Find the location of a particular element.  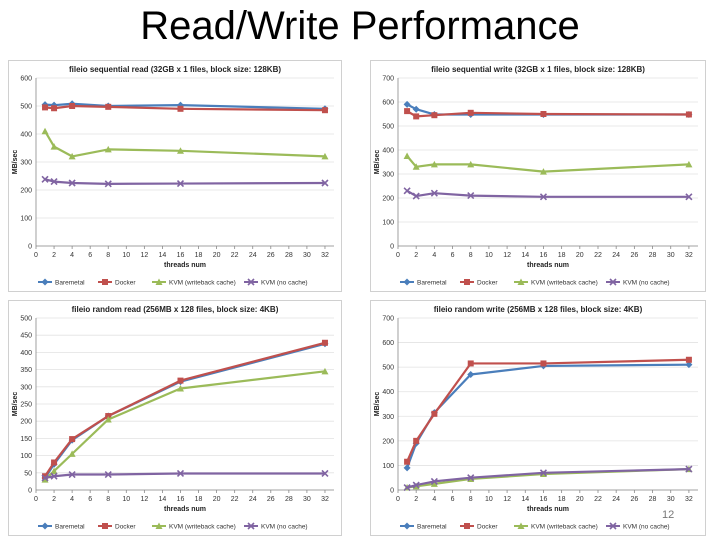

legend-marker-baremetal is located at coordinates (407, 282).